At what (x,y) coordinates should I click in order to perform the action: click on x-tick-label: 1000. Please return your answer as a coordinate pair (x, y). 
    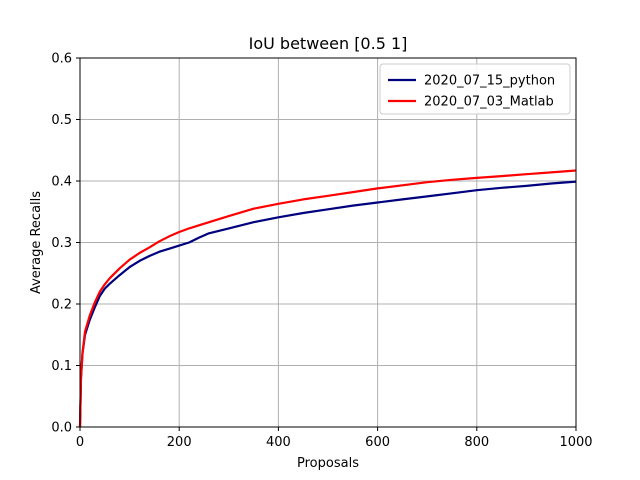
    Looking at the image, I should click on (575, 442).